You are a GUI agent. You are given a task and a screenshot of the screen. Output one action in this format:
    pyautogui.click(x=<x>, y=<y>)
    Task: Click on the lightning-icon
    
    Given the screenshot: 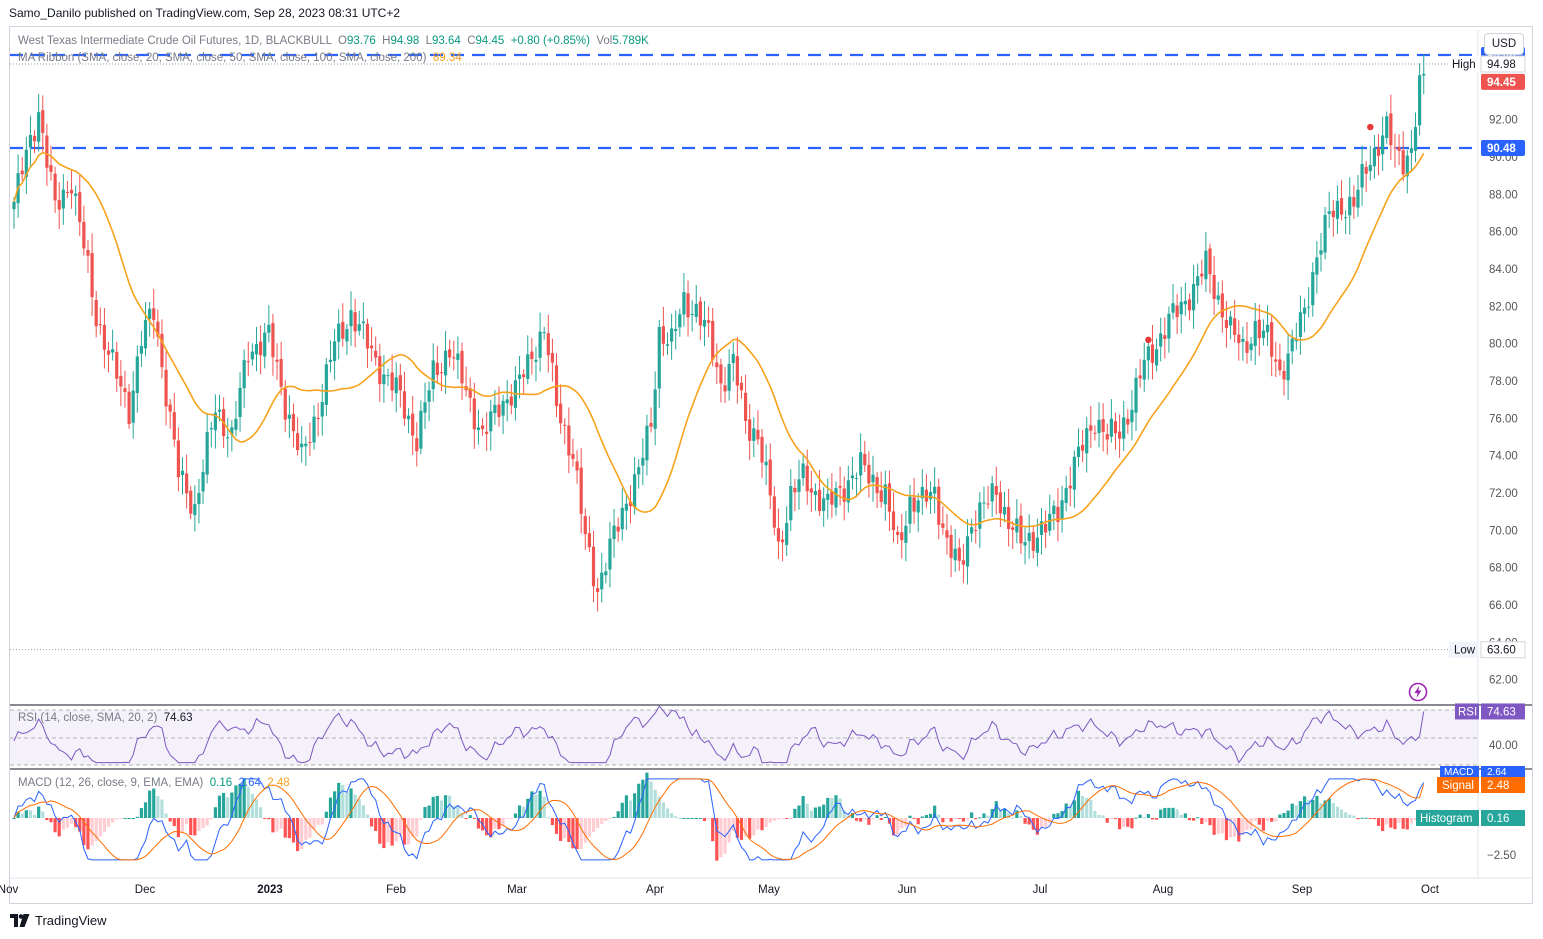 What is the action you would take?
    pyautogui.click(x=1418, y=692)
    